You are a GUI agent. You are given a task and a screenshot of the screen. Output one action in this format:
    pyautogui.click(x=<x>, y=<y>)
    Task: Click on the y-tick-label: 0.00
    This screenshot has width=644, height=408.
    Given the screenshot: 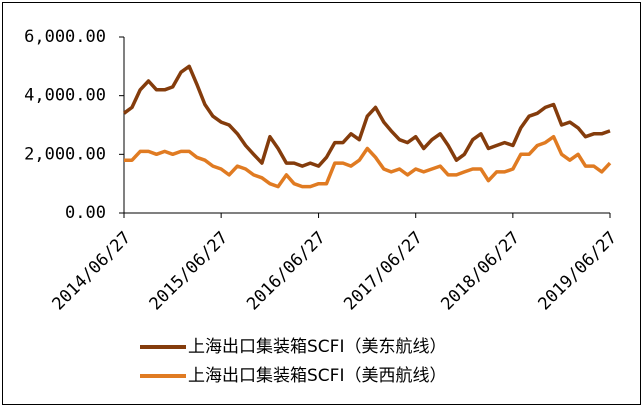 What is the action you would take?
    pyautogui.click(x=85, y=213)
    